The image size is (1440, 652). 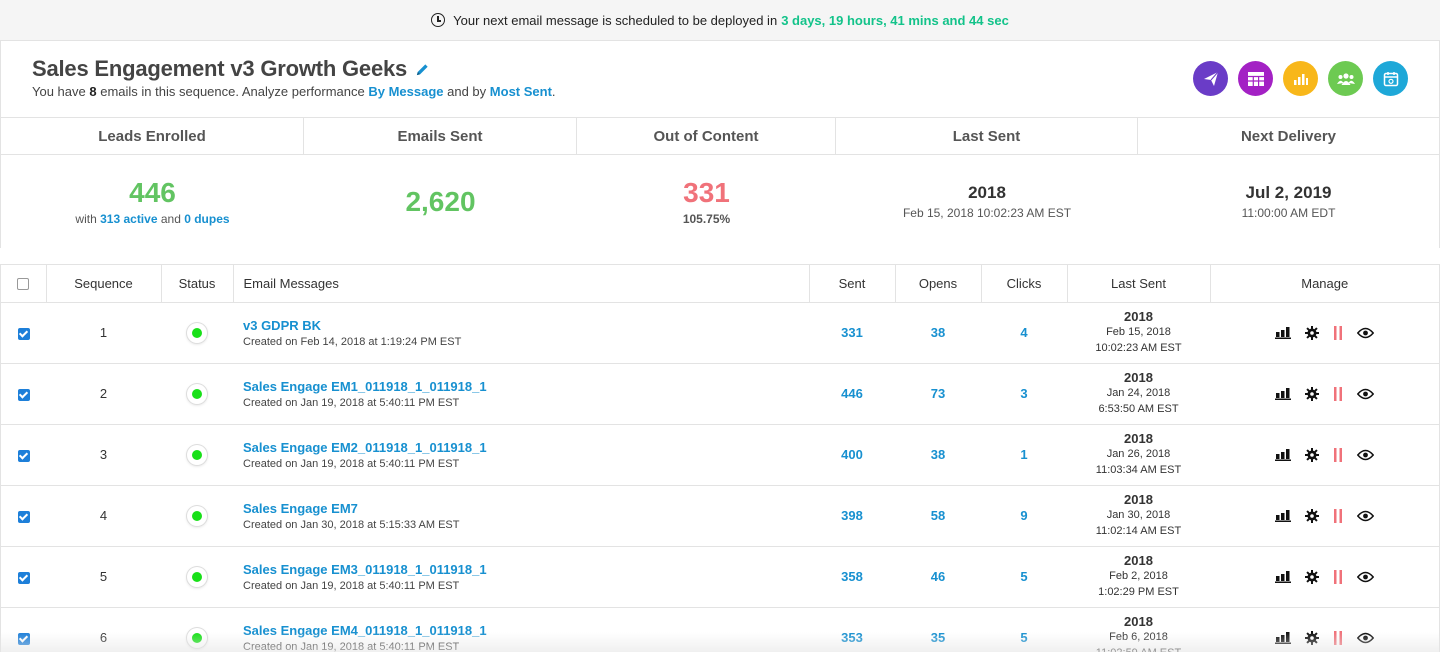 What do you see at coordinates (365, 386) in the screenshot?
I see `message-name-link: Sales Engage EM1_011918_1_011918_1` at bounding box center [365, 386].